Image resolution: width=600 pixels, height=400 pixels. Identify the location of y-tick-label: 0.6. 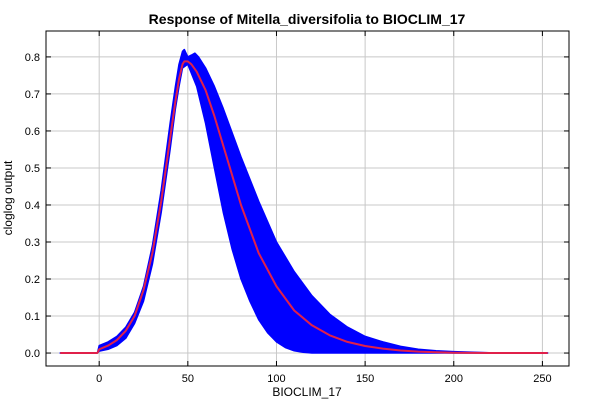
(32, 132).